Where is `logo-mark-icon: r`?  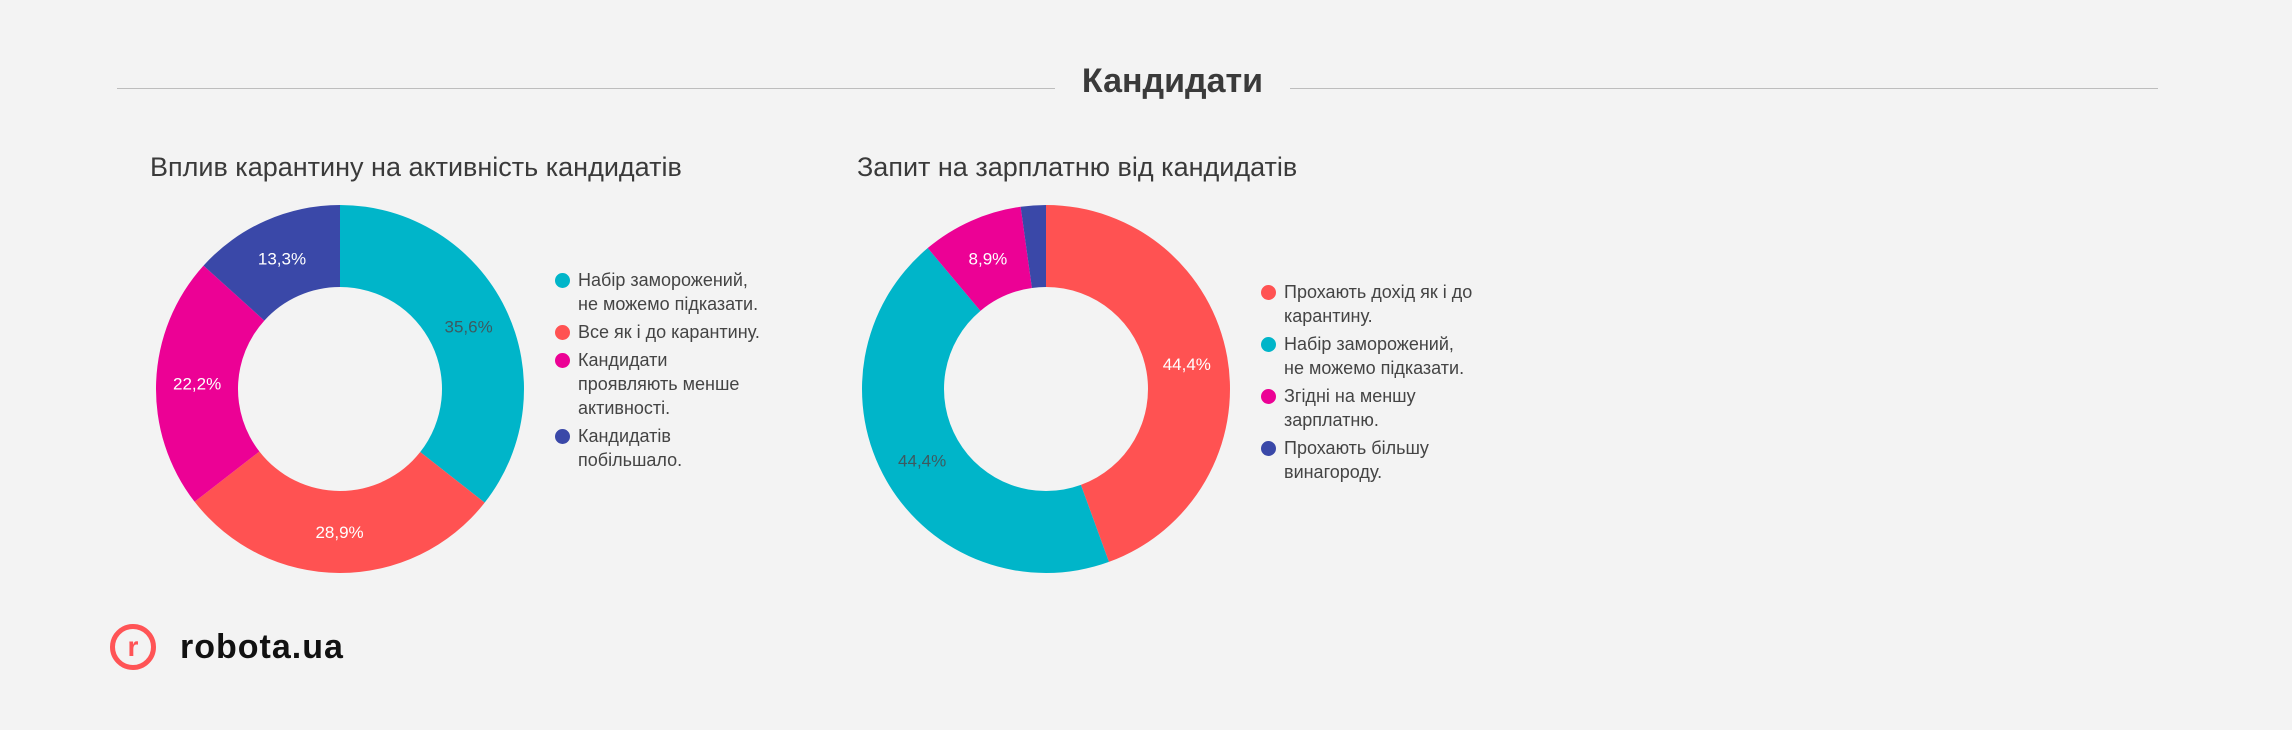
logo-mark-icon: r is located at coordinates (133, 647).